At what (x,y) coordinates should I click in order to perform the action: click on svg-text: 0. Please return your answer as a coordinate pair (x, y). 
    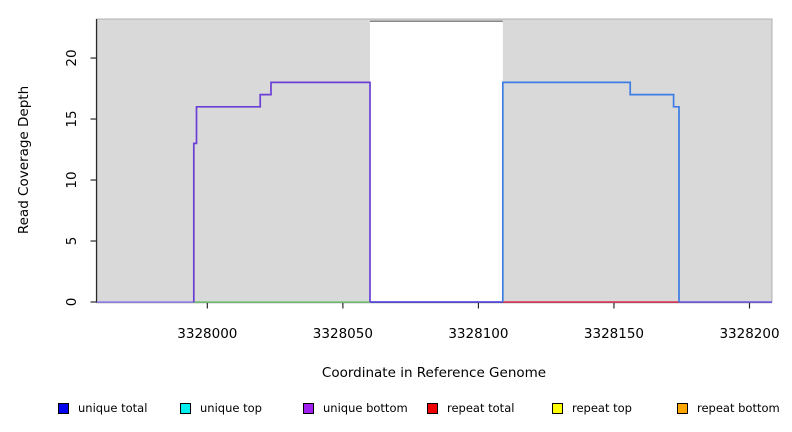
    Looking at the image, I should click on (72, 302).